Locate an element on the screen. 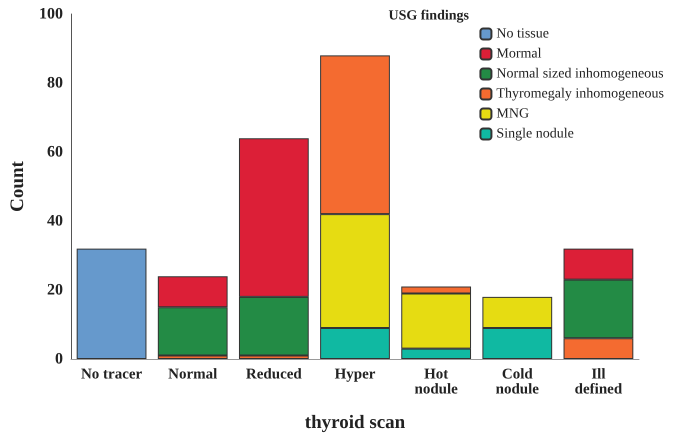 This screenshot has width=679, height=437. bar is located at coordinates (111, 303).